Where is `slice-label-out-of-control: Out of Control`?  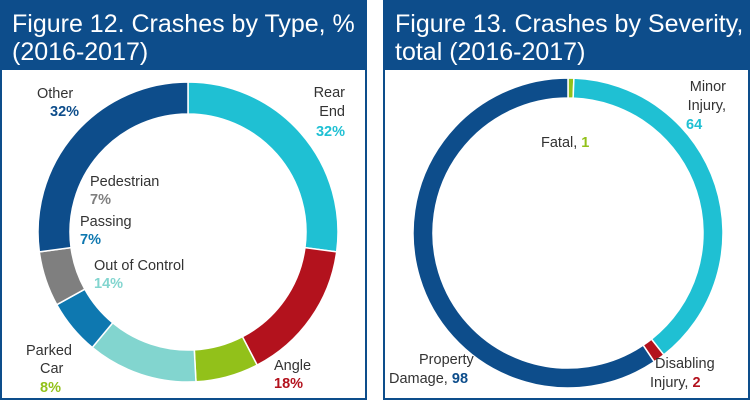
slice-label-out-of-control: Out of Control is located at coordinates (139, 266).